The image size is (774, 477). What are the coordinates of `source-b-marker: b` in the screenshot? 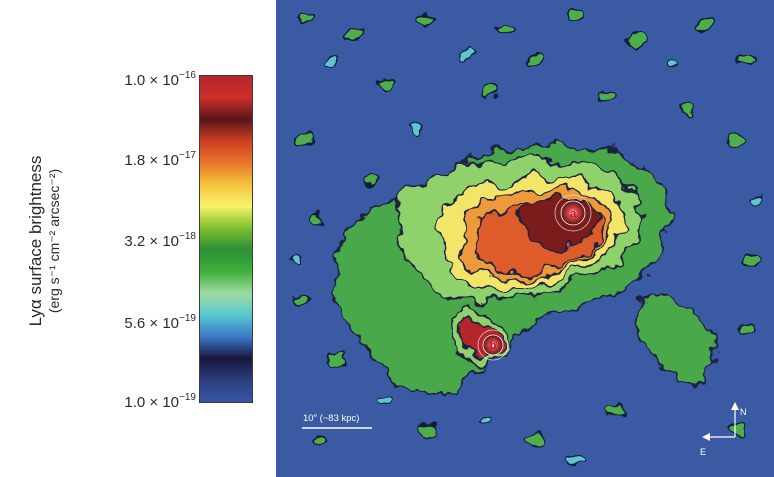 It's located at (493, 345).